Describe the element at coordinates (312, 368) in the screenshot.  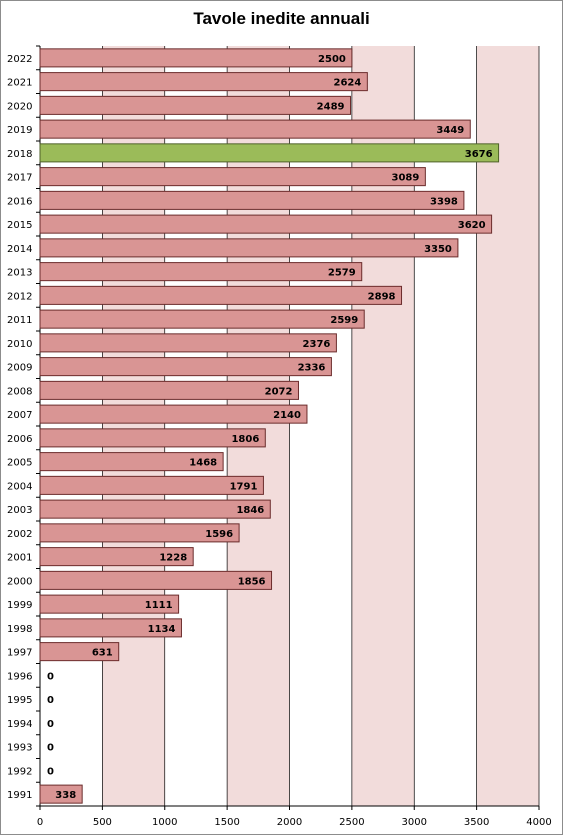
I see `data-label: 2336` at that location.